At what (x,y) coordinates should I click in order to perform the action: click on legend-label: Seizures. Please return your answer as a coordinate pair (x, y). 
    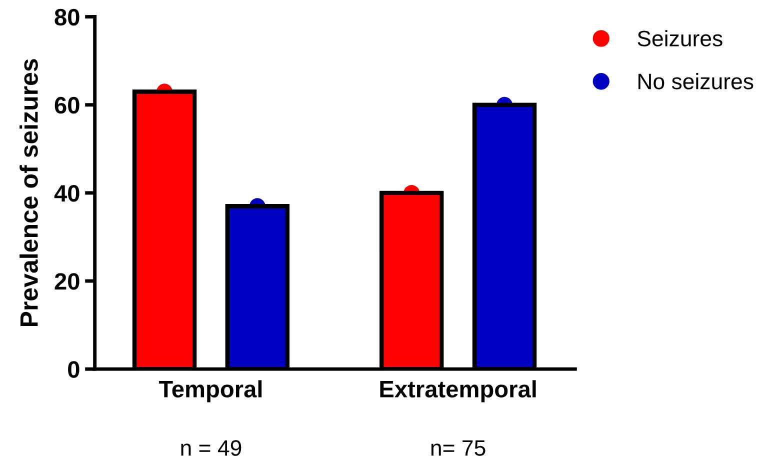
    Looking at the image, I should click on (680, 38).